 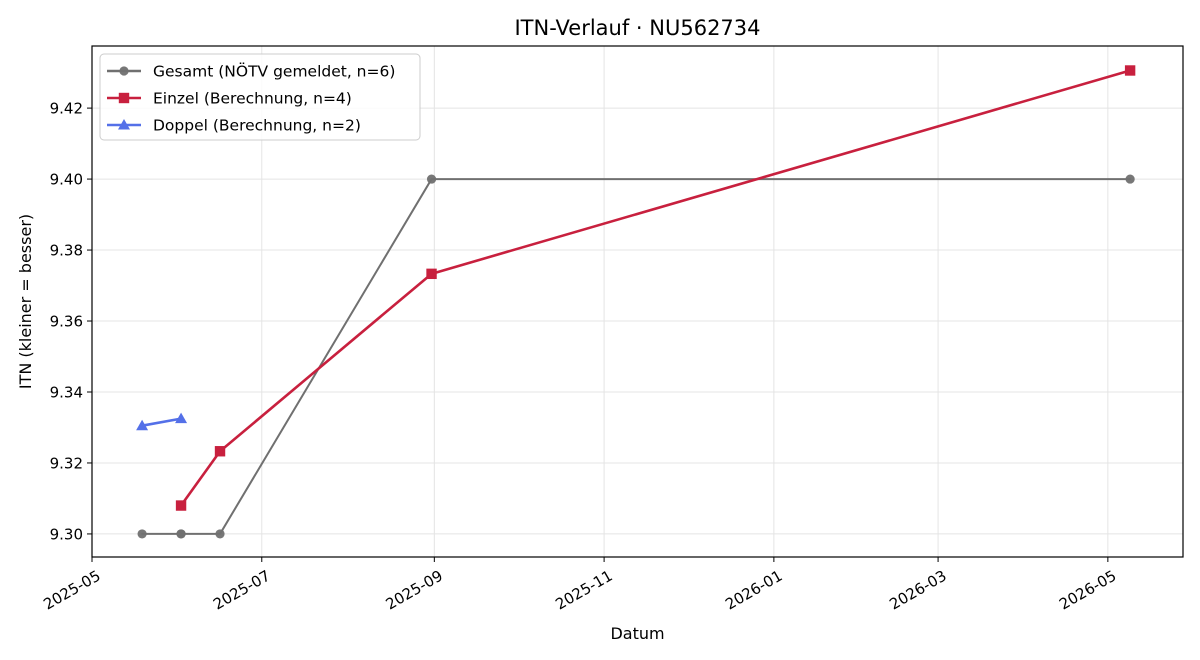 I want to click on series-line, so click(x=161, y=422).